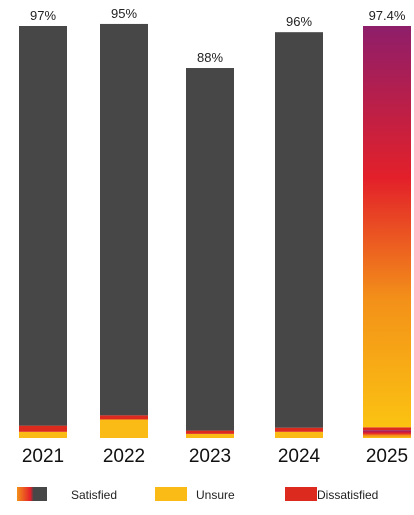 Image resolution: width=414 pixels, height=515 pixels. I want to click on year-label-2025: 2025, so click(387, 456).